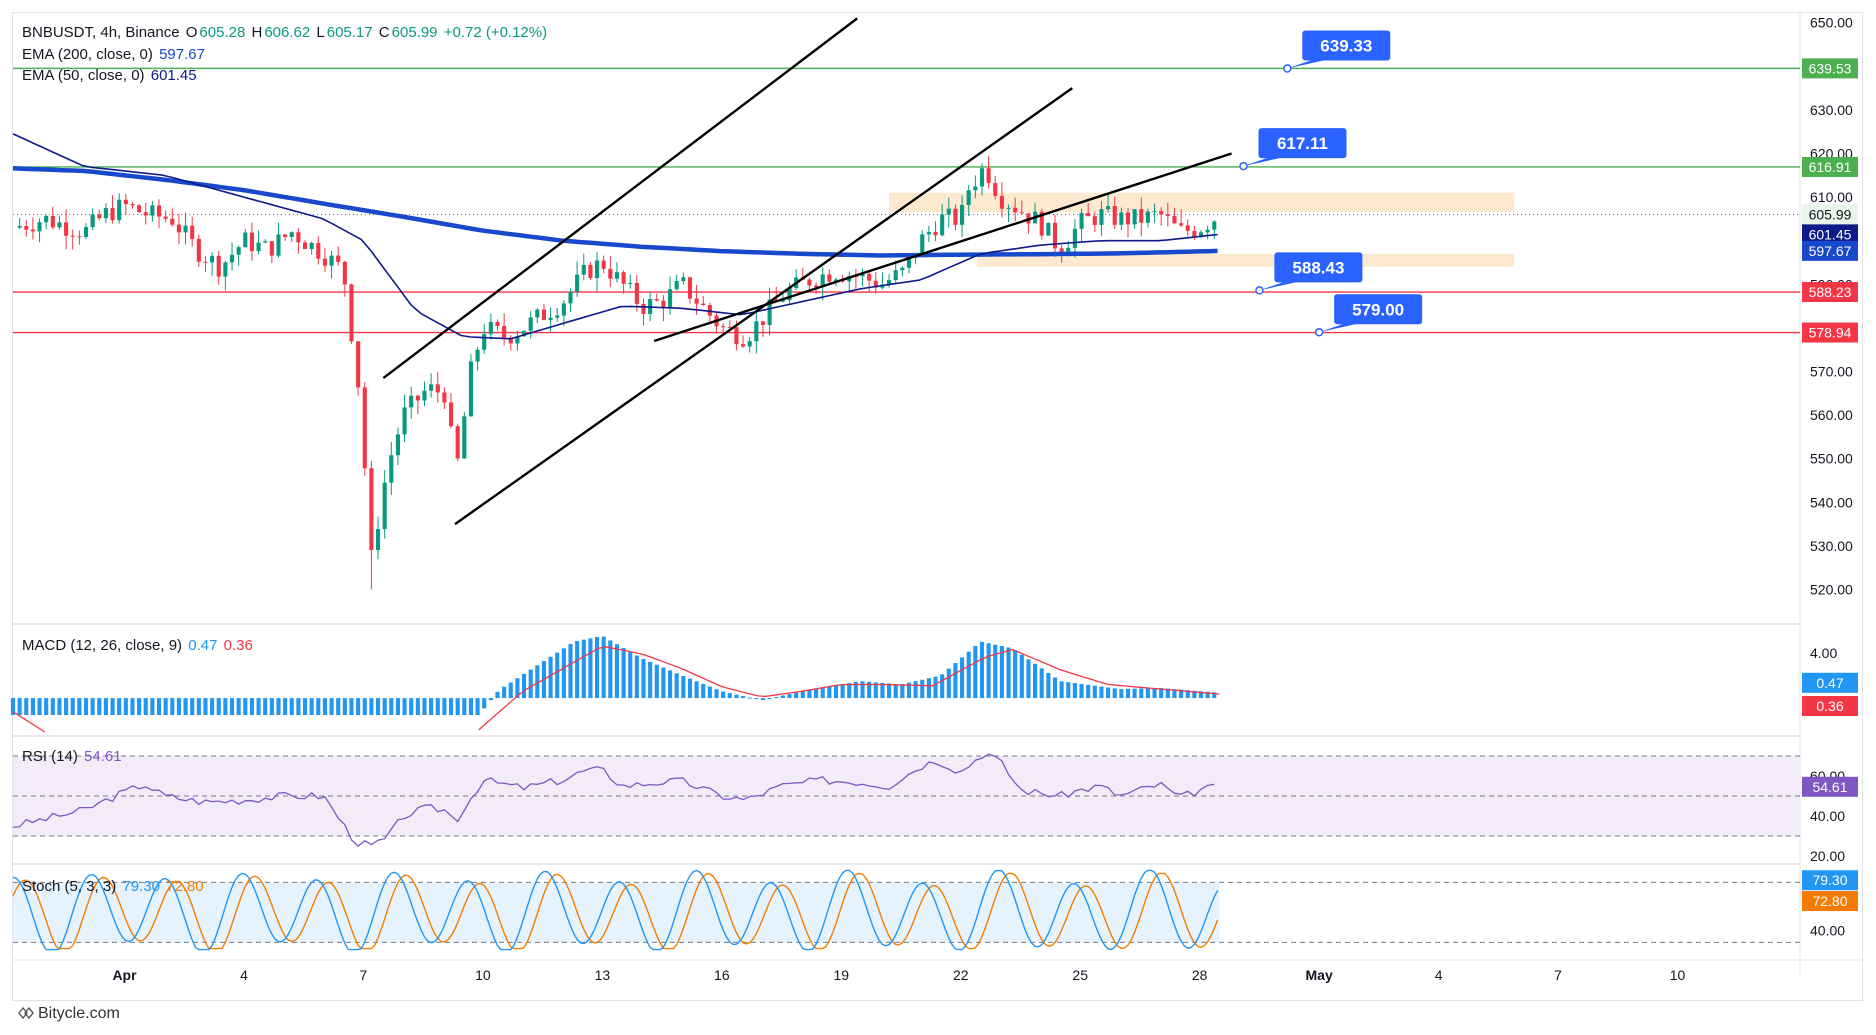  What do you see at coordinates (849, 688) in the screenshot?
I see `macd-signal-line` at bounding box center [849, 688].